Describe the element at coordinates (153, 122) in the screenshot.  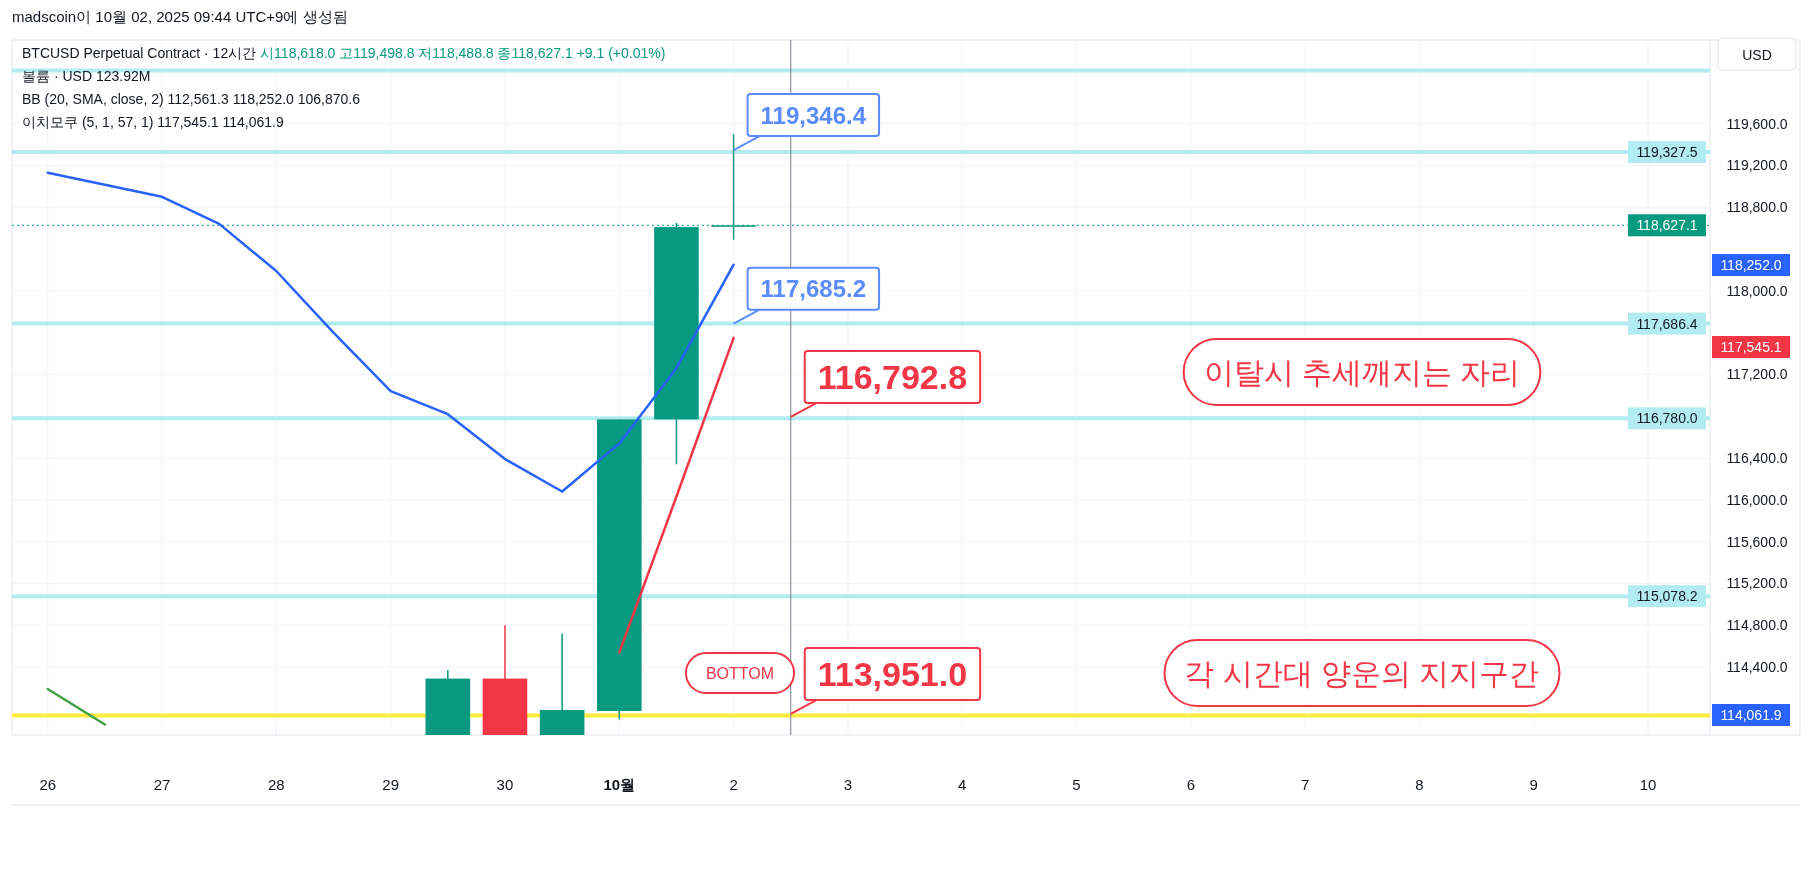
I see `annotation: 이치모쿠 (5, 1, 57, 1) 117,545.1 114,061.9` at that location.